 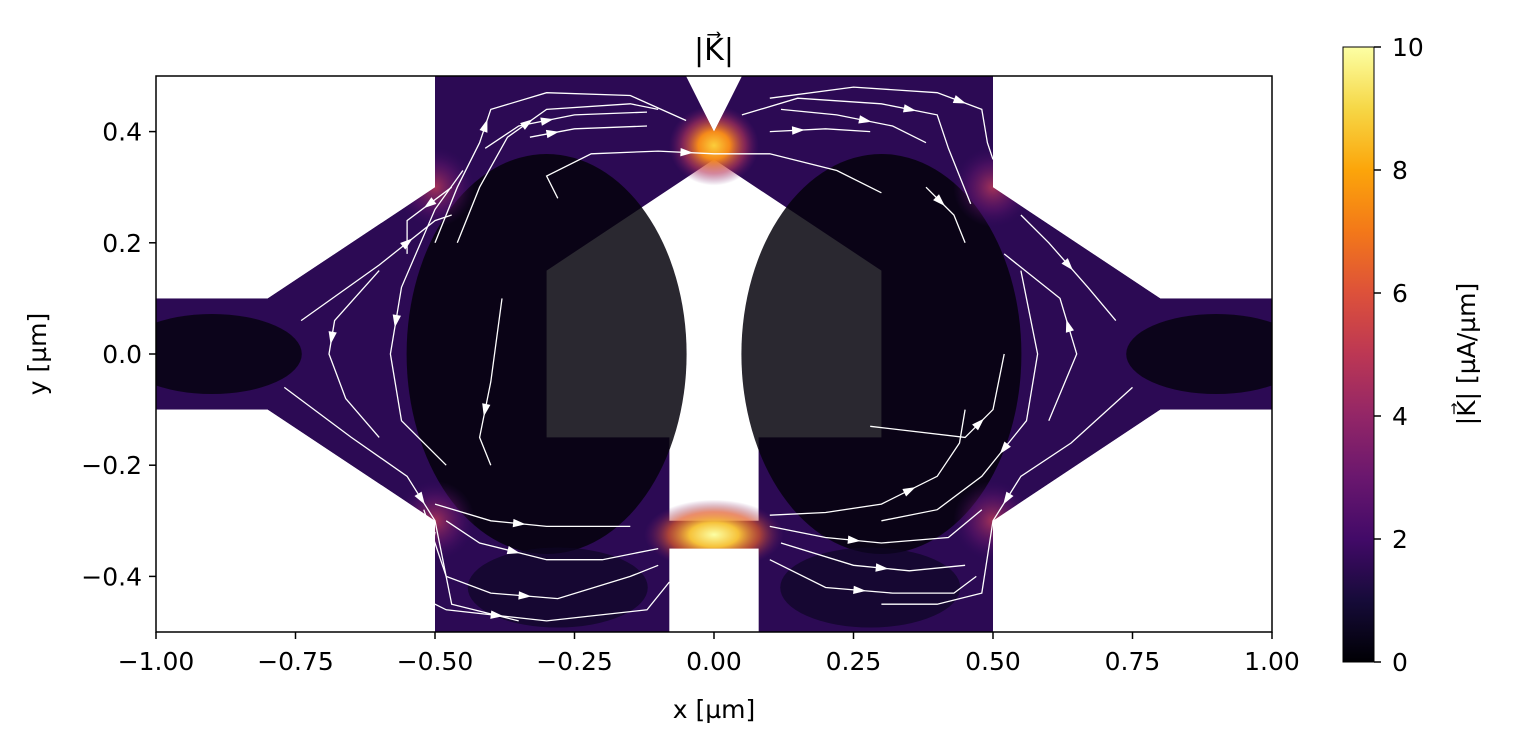 What do you see at coordinates (574, 661) in the screenshot?
I see `x-tick-label: −0.25` at bounding box center [574, 661].